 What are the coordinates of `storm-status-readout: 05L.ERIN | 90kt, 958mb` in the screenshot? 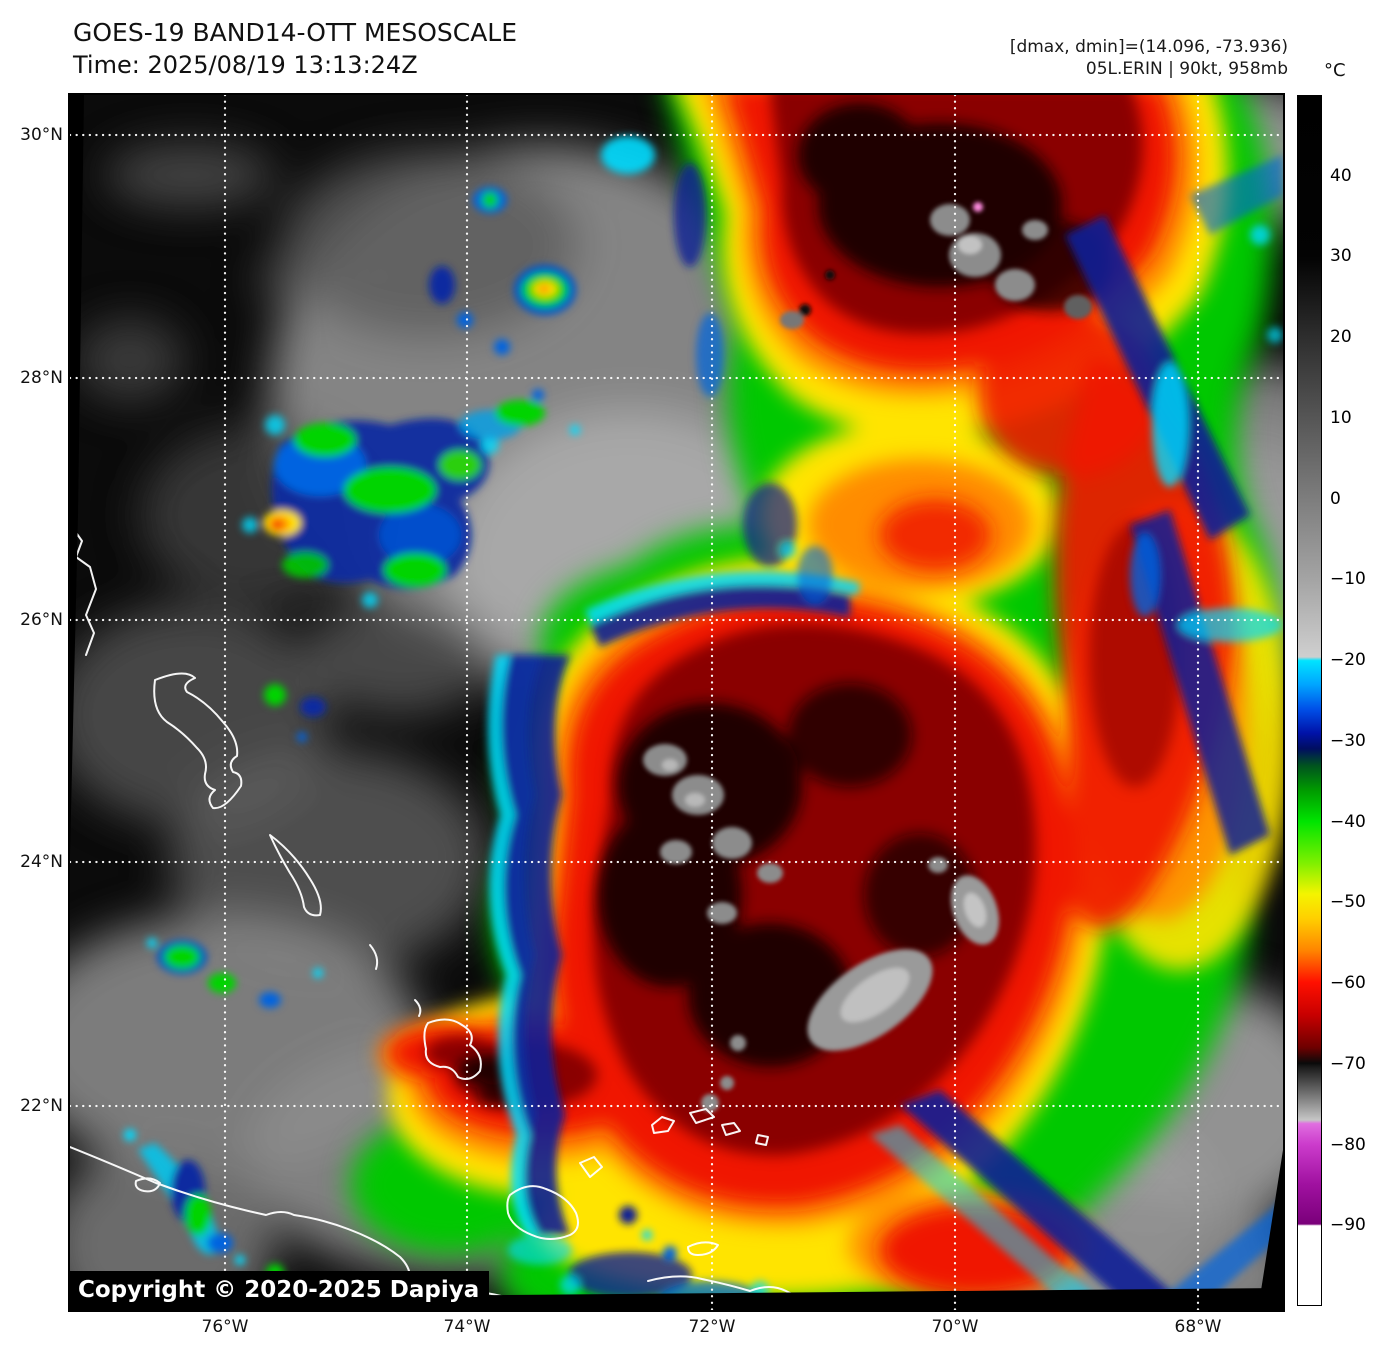 It's located at (1186, 69).